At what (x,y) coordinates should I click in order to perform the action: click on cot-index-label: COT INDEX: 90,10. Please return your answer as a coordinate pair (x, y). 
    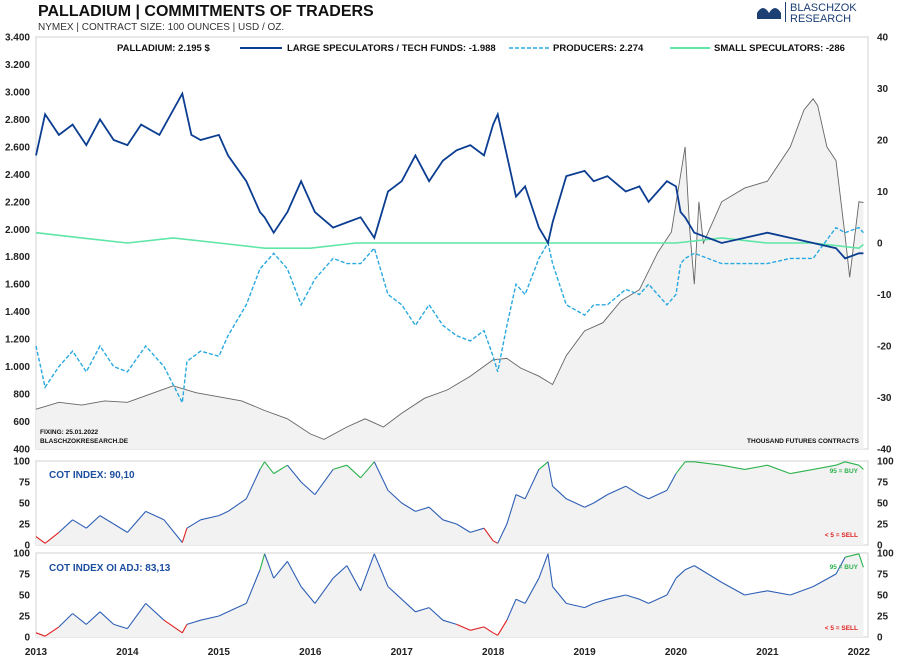
    Looking at the image, I should click on (92, 475).